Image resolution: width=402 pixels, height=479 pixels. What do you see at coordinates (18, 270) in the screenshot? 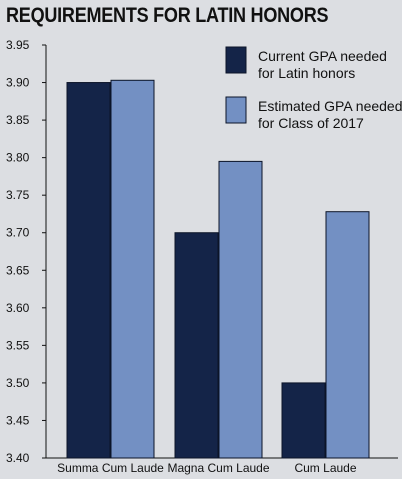
I see `y-tick-label: 3.65` at bounding box center [18, 270].